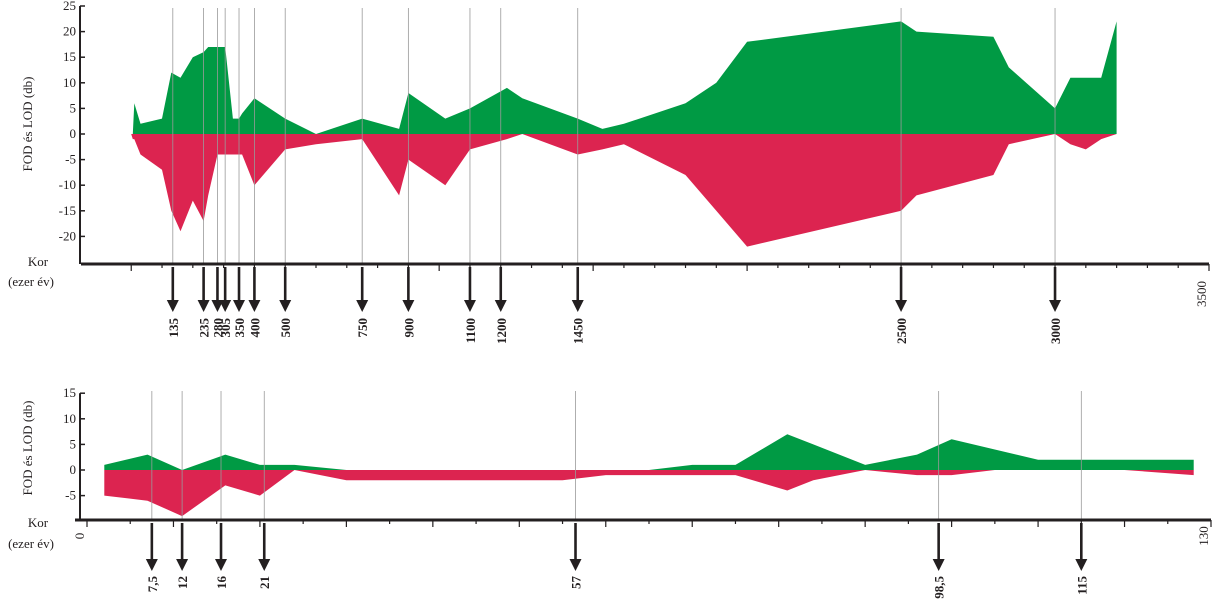 This screenshot has width=1219, height=610. What do you see at coordinates (576, 583) in the screenshot?
I see `marker-label: 57` at bounding box center [576, 583].